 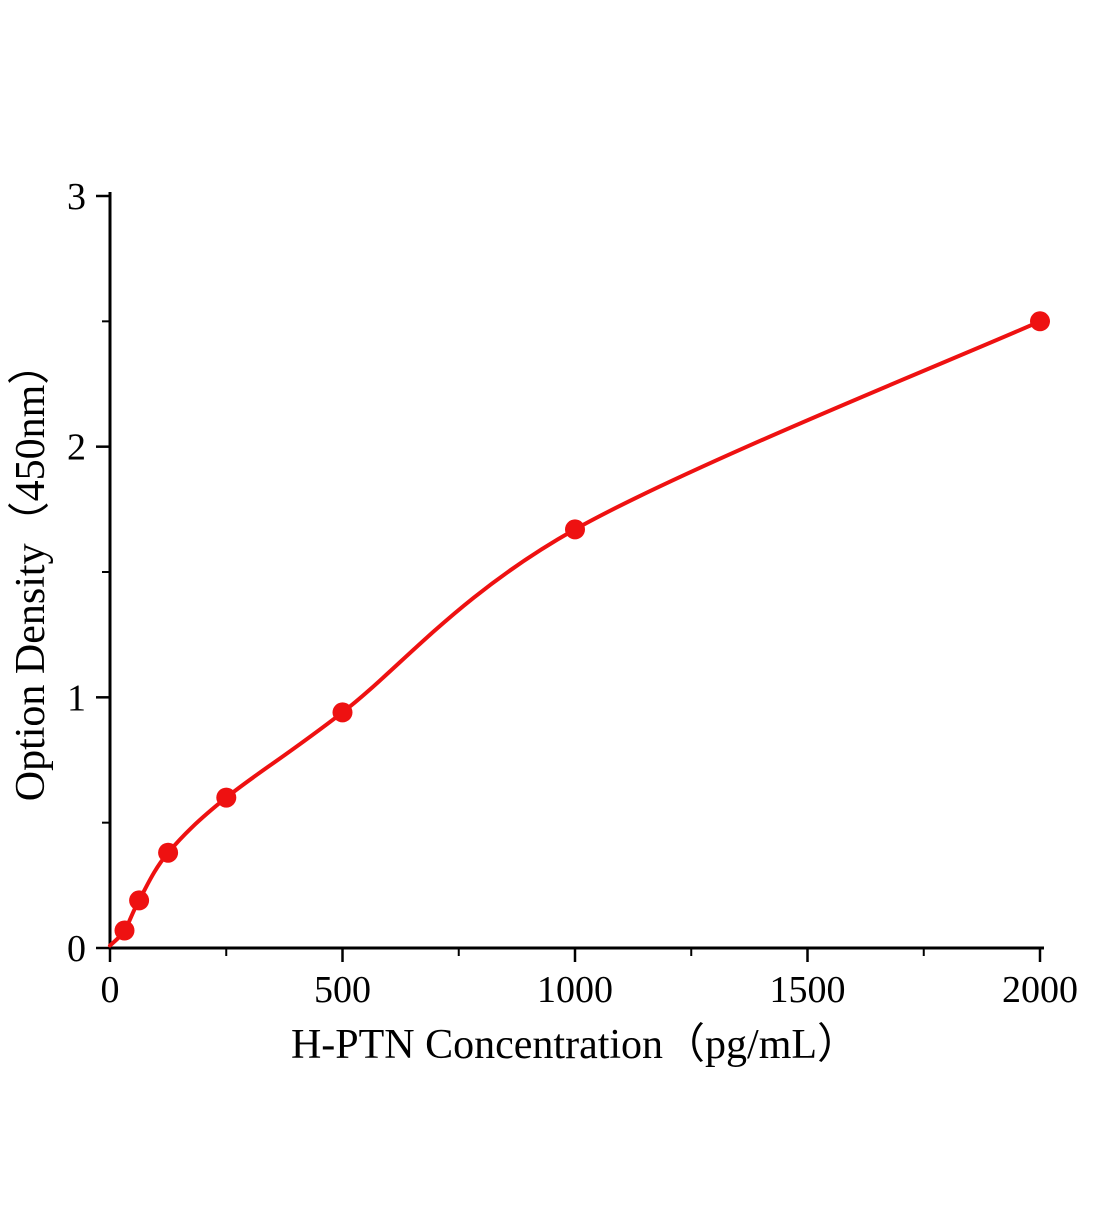 I want to click on x-tick-label: 2000, so click(x=1040, y=990).